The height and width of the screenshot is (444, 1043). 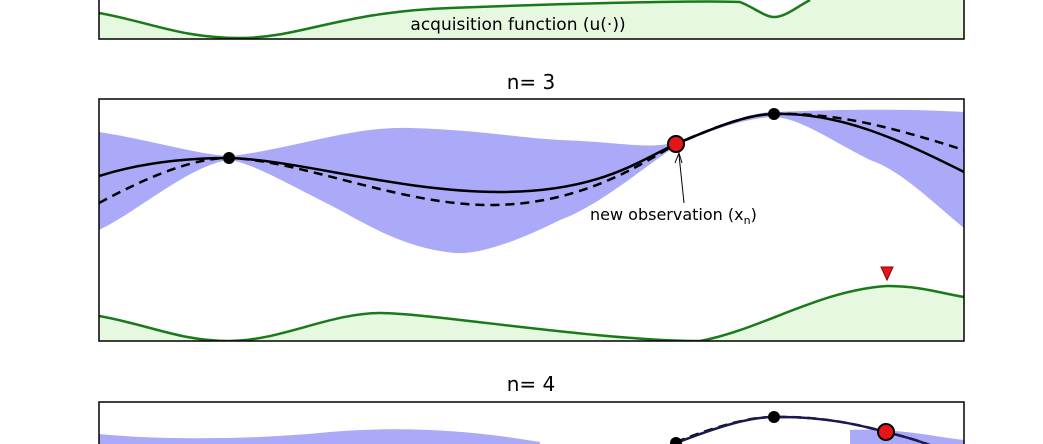 I want to click on panel-n4, so click(x=531, y=429).